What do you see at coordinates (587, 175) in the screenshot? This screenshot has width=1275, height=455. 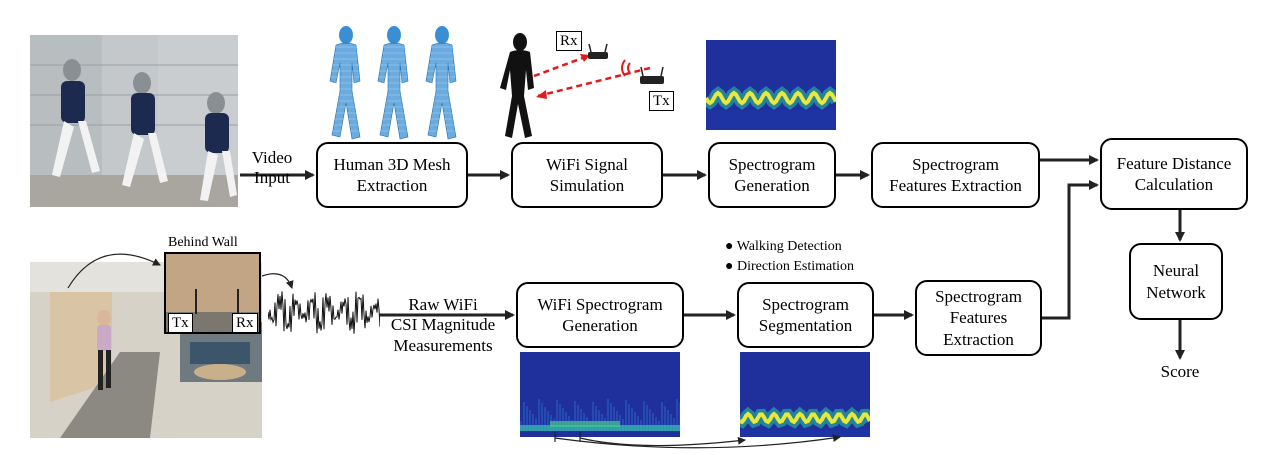 I see `wifi-signal-simulation-box: WiFi Signal Simulation` at bounding box center [587, 175].